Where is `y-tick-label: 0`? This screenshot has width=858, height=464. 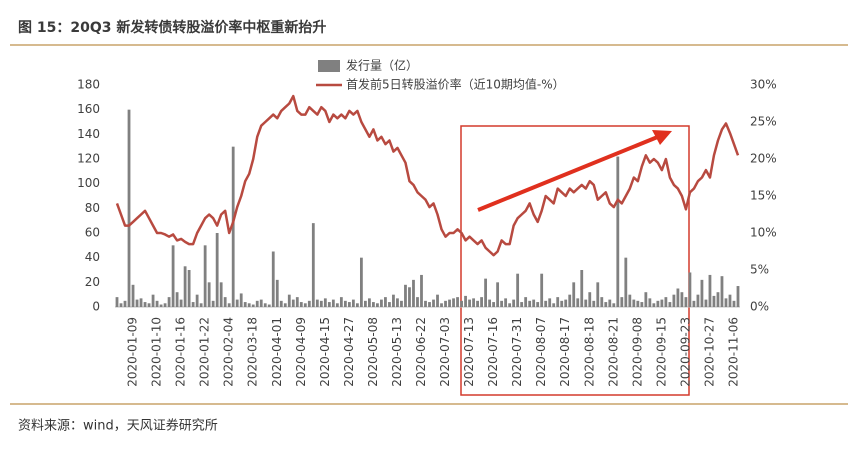
y-tick-label: 0 is located at coordinates (96, 307).